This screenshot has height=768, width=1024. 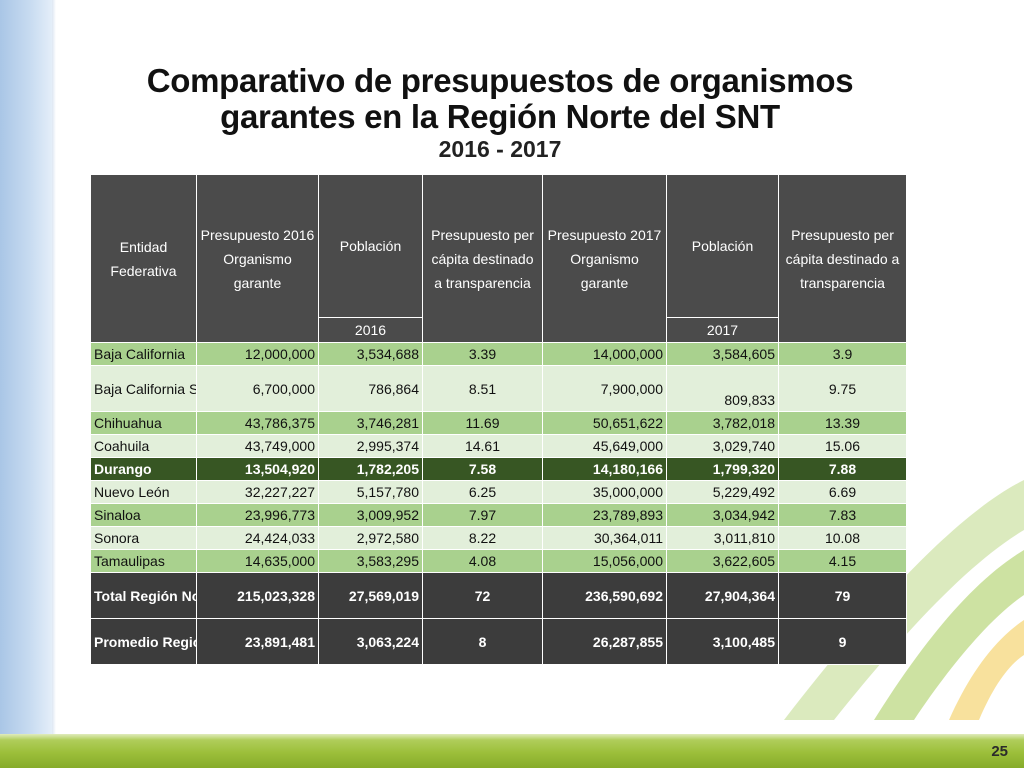 What do you see at coordinates (722, 246) in the screenshot?
I see `header-poblacion-2017: Población` at bounding box center [722, 246].